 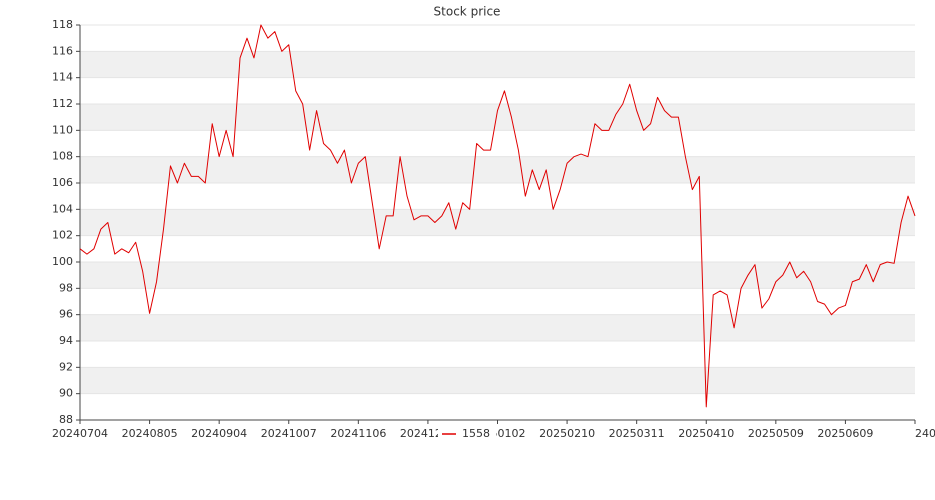 What do you see at coordinates (150, 433) in the screenshot?
I see `x-tick-label: 20240805` at bounding box center [150, 433].